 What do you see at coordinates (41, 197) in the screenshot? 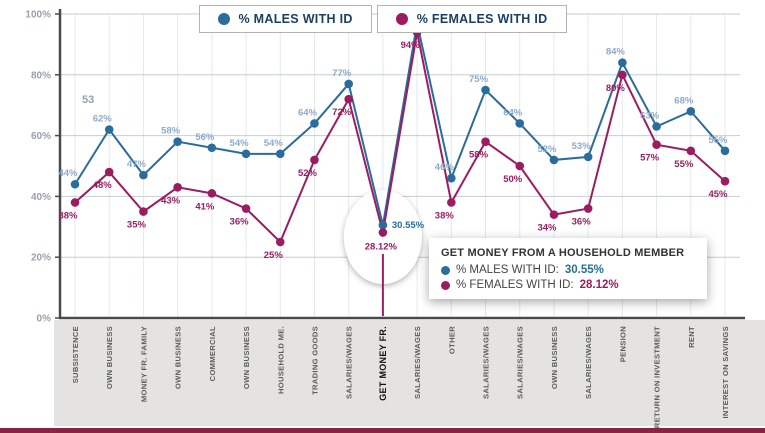
I see `y-axis-tick-label: 40%` at bounding box center [41, 197].